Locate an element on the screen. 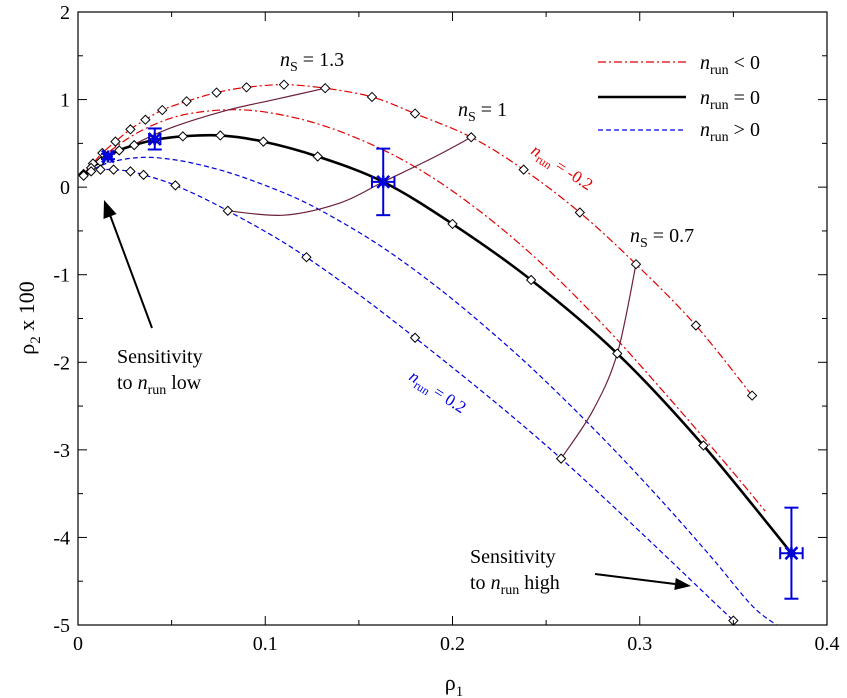 The image size is (847, 698). y-tick-label: -1 is located at coordinates (61, 276).